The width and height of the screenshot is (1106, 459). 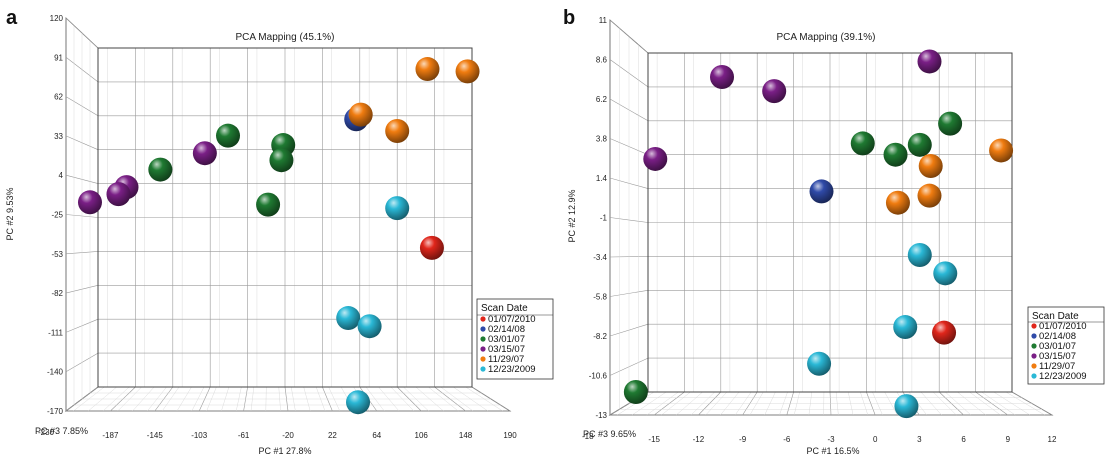 I want to click on panel-a-y-tick-label: 62, so click(x=58, y=97).